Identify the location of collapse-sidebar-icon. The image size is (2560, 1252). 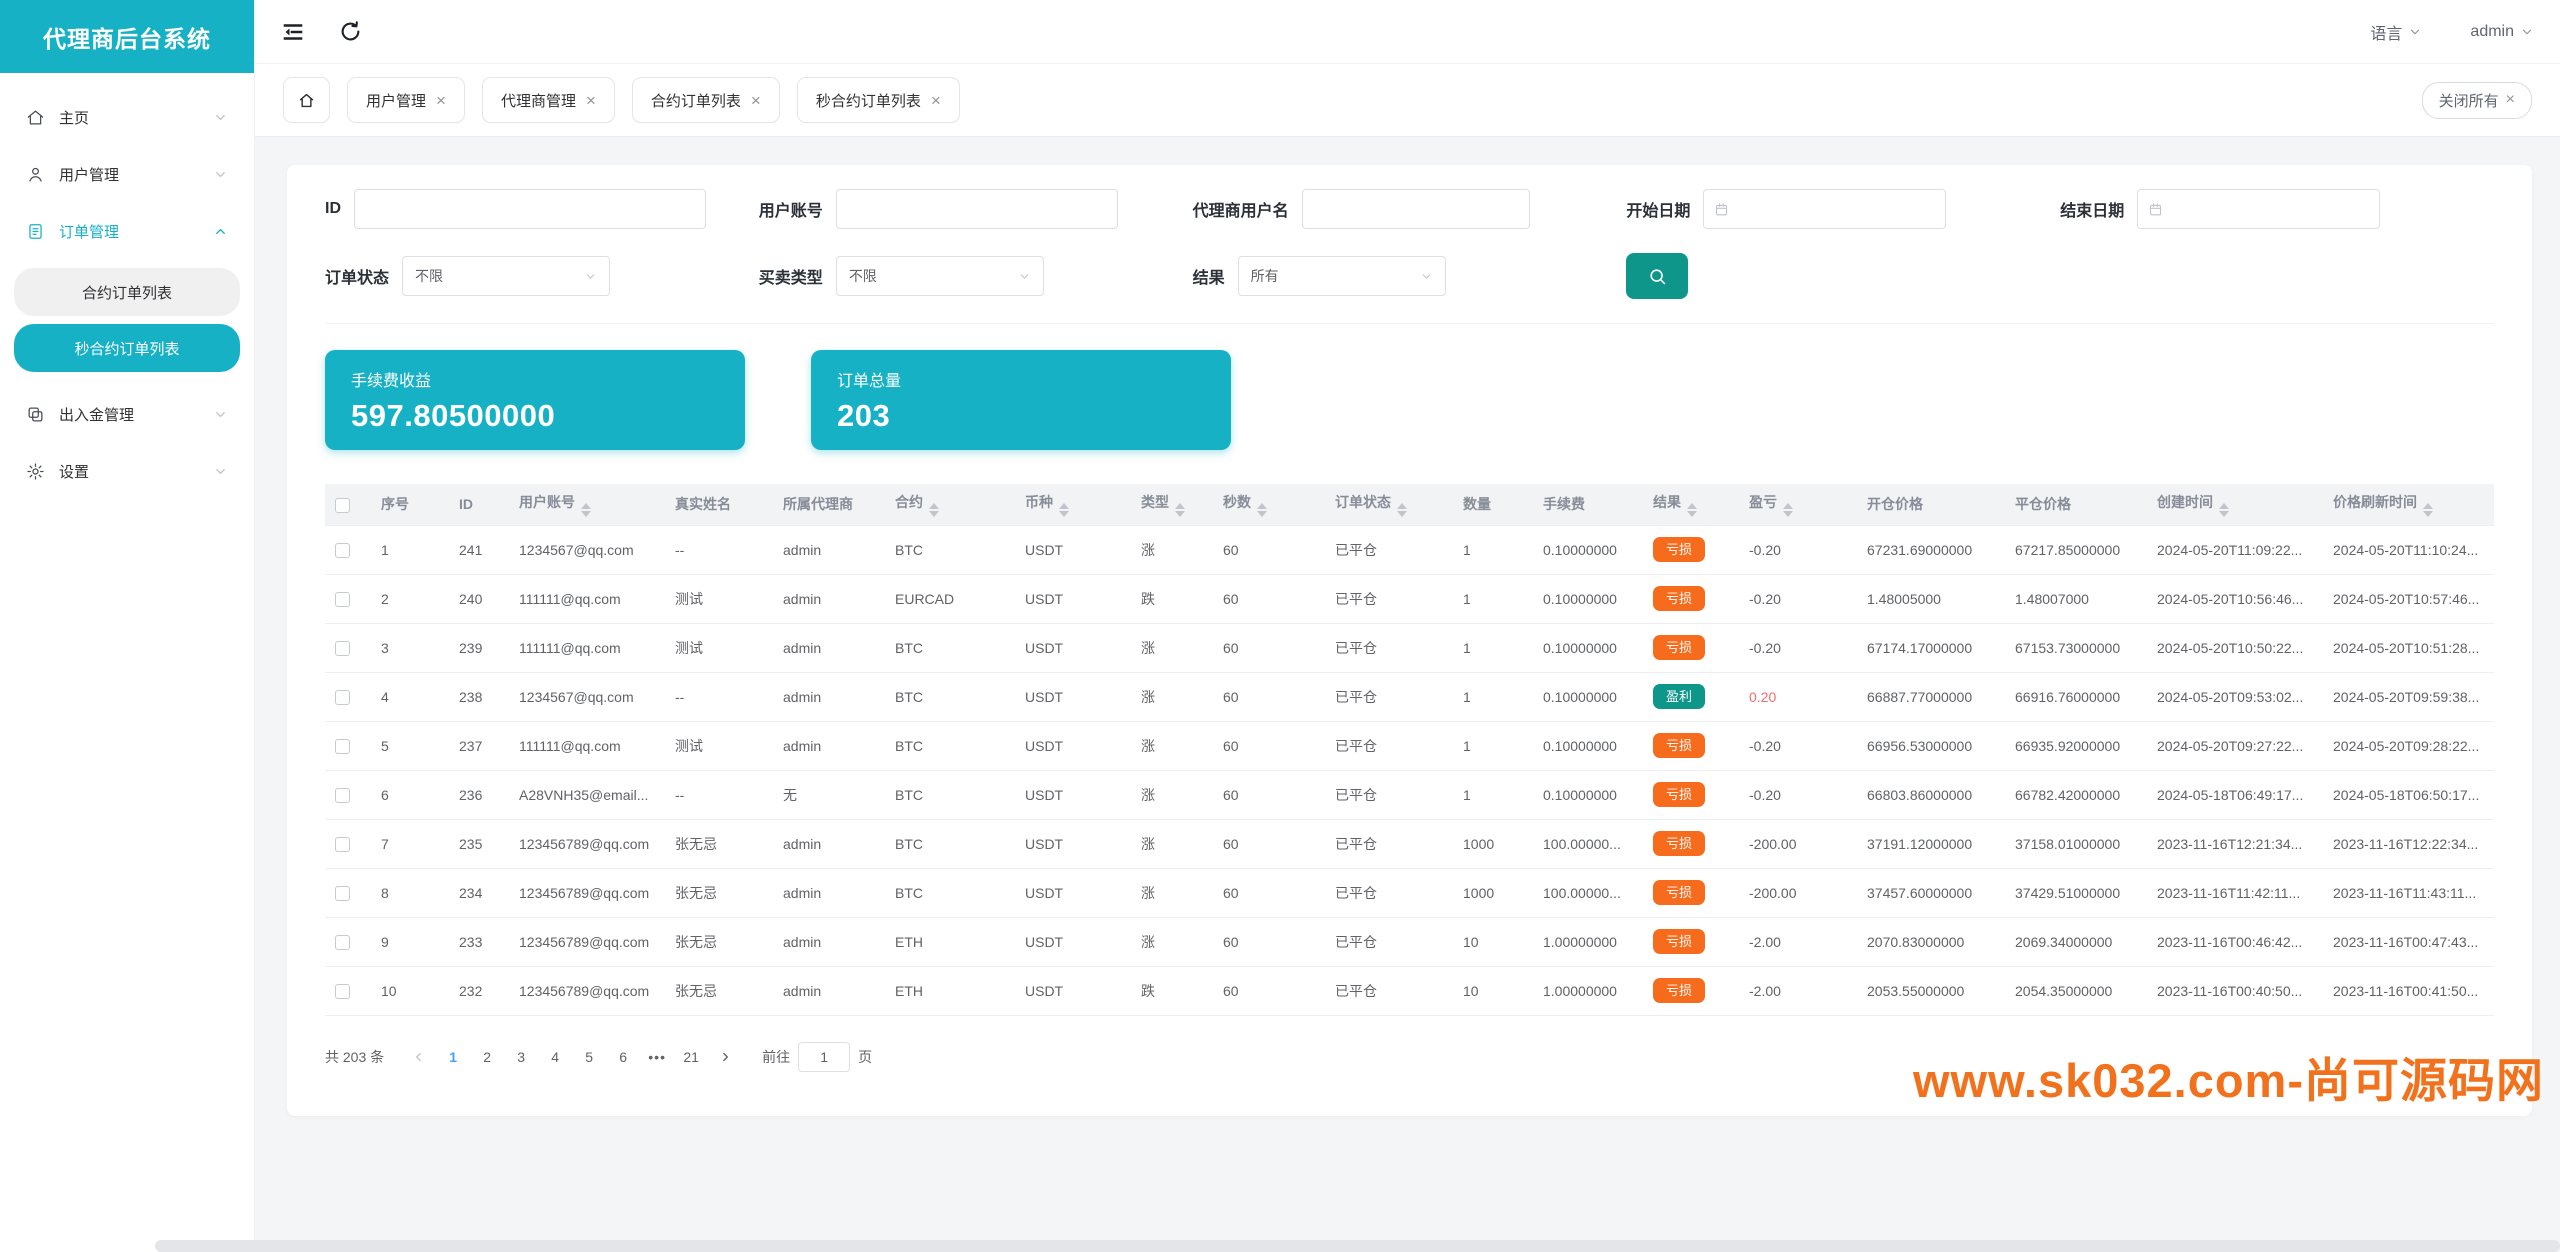
(293, 32).